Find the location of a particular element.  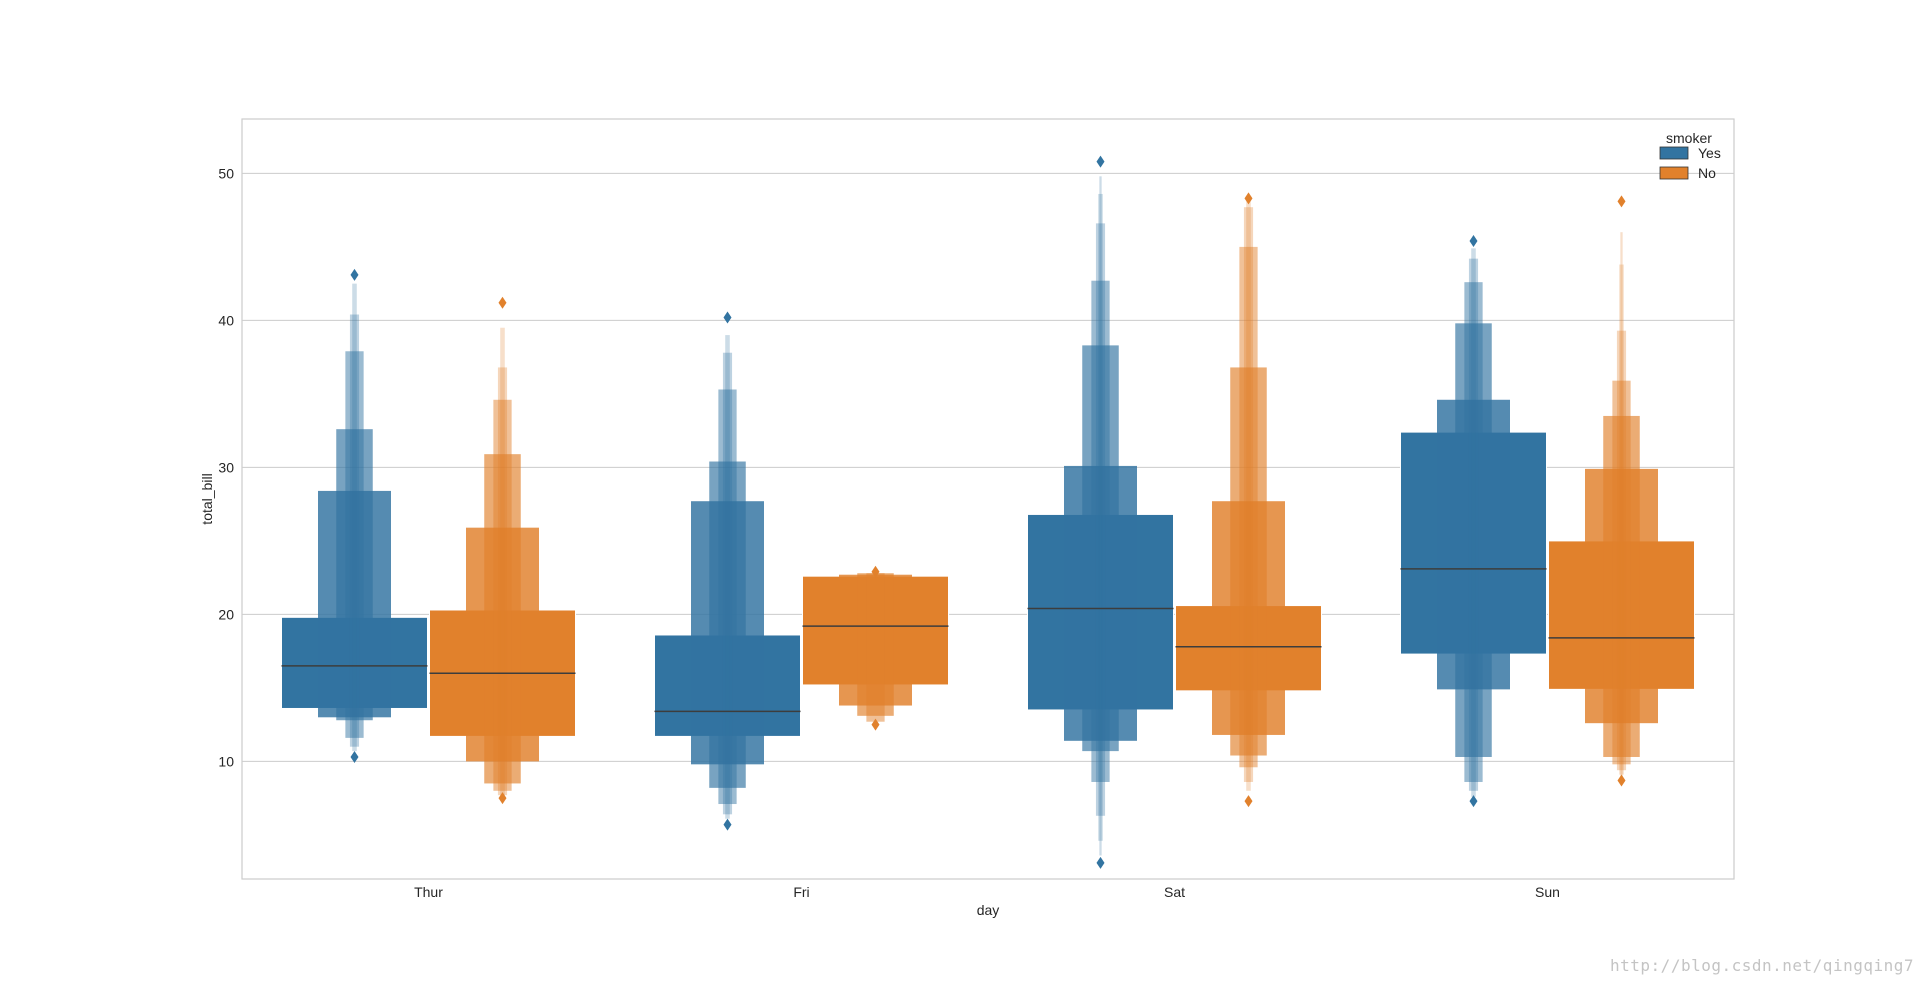

legend: smoker Yes No is located at coordinates (1690, 155).